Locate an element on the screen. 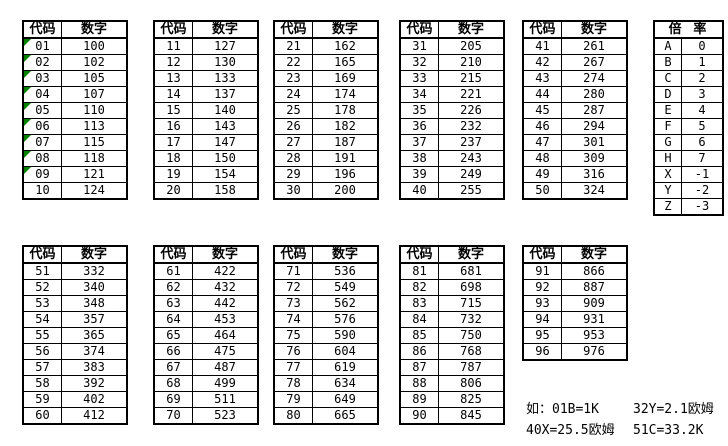  value-cell: 332 is located at coordinates (94, 271).